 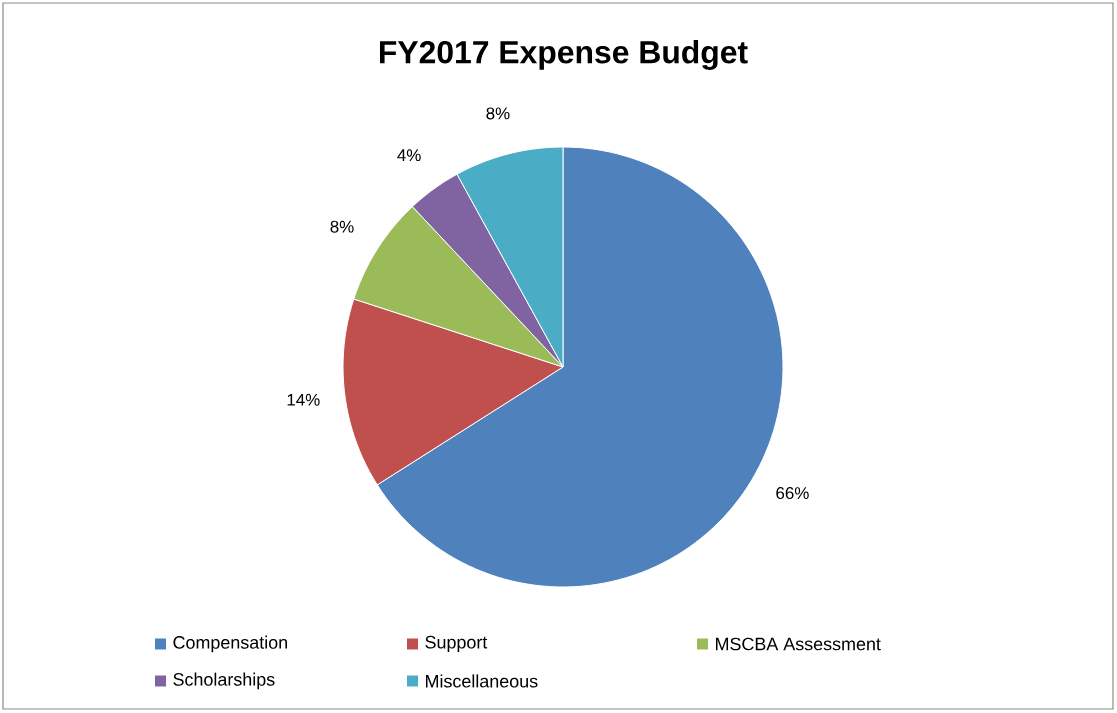 What do you see at coordinates (563, 55) in the screenshot?
I see `chart-title: FY2017 Expense Budget` at bounding box center [563, 55].